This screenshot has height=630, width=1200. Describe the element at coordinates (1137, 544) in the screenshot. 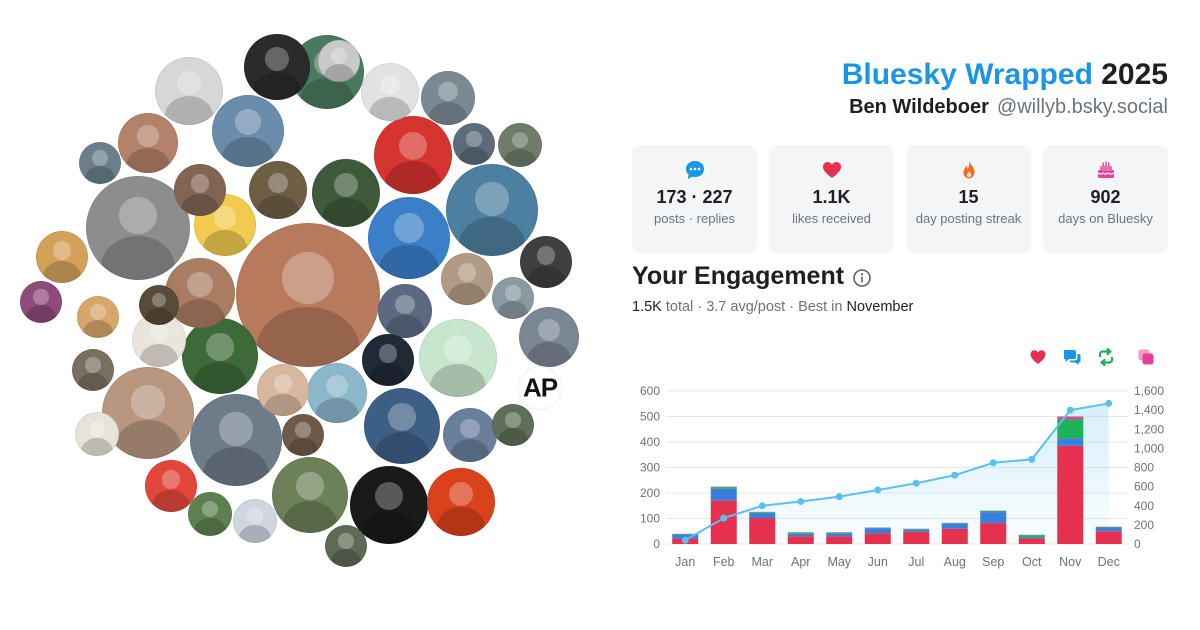

I see `y2-tick-label: 0` at that location.